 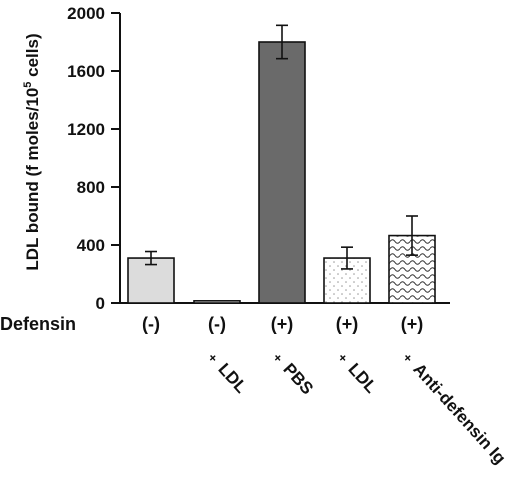 I want to click on y-tick-label: 0, so click(x=100, y=303).